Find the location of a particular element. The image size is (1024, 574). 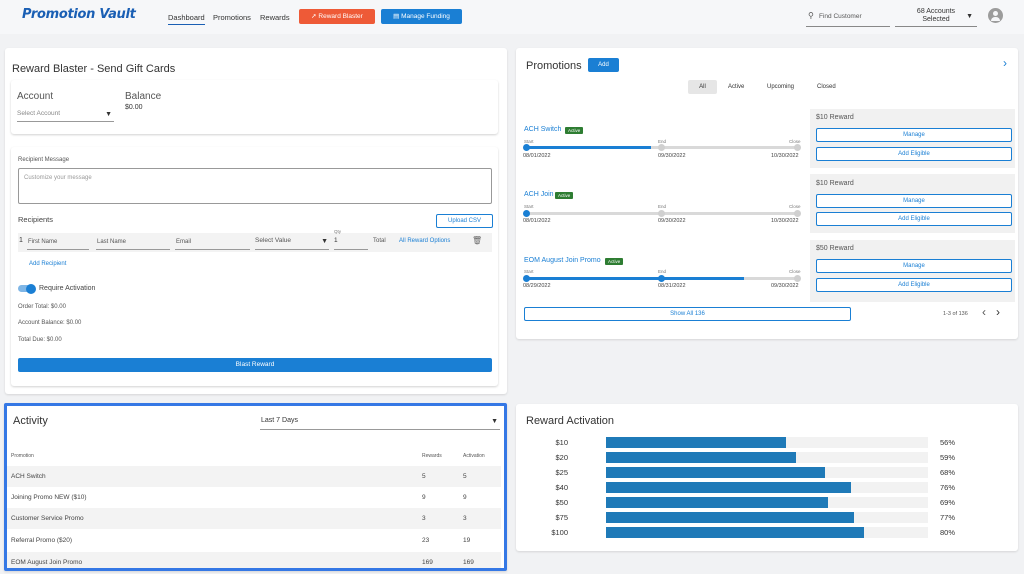

user-avatar-icon is located at coordinates (995, 15).